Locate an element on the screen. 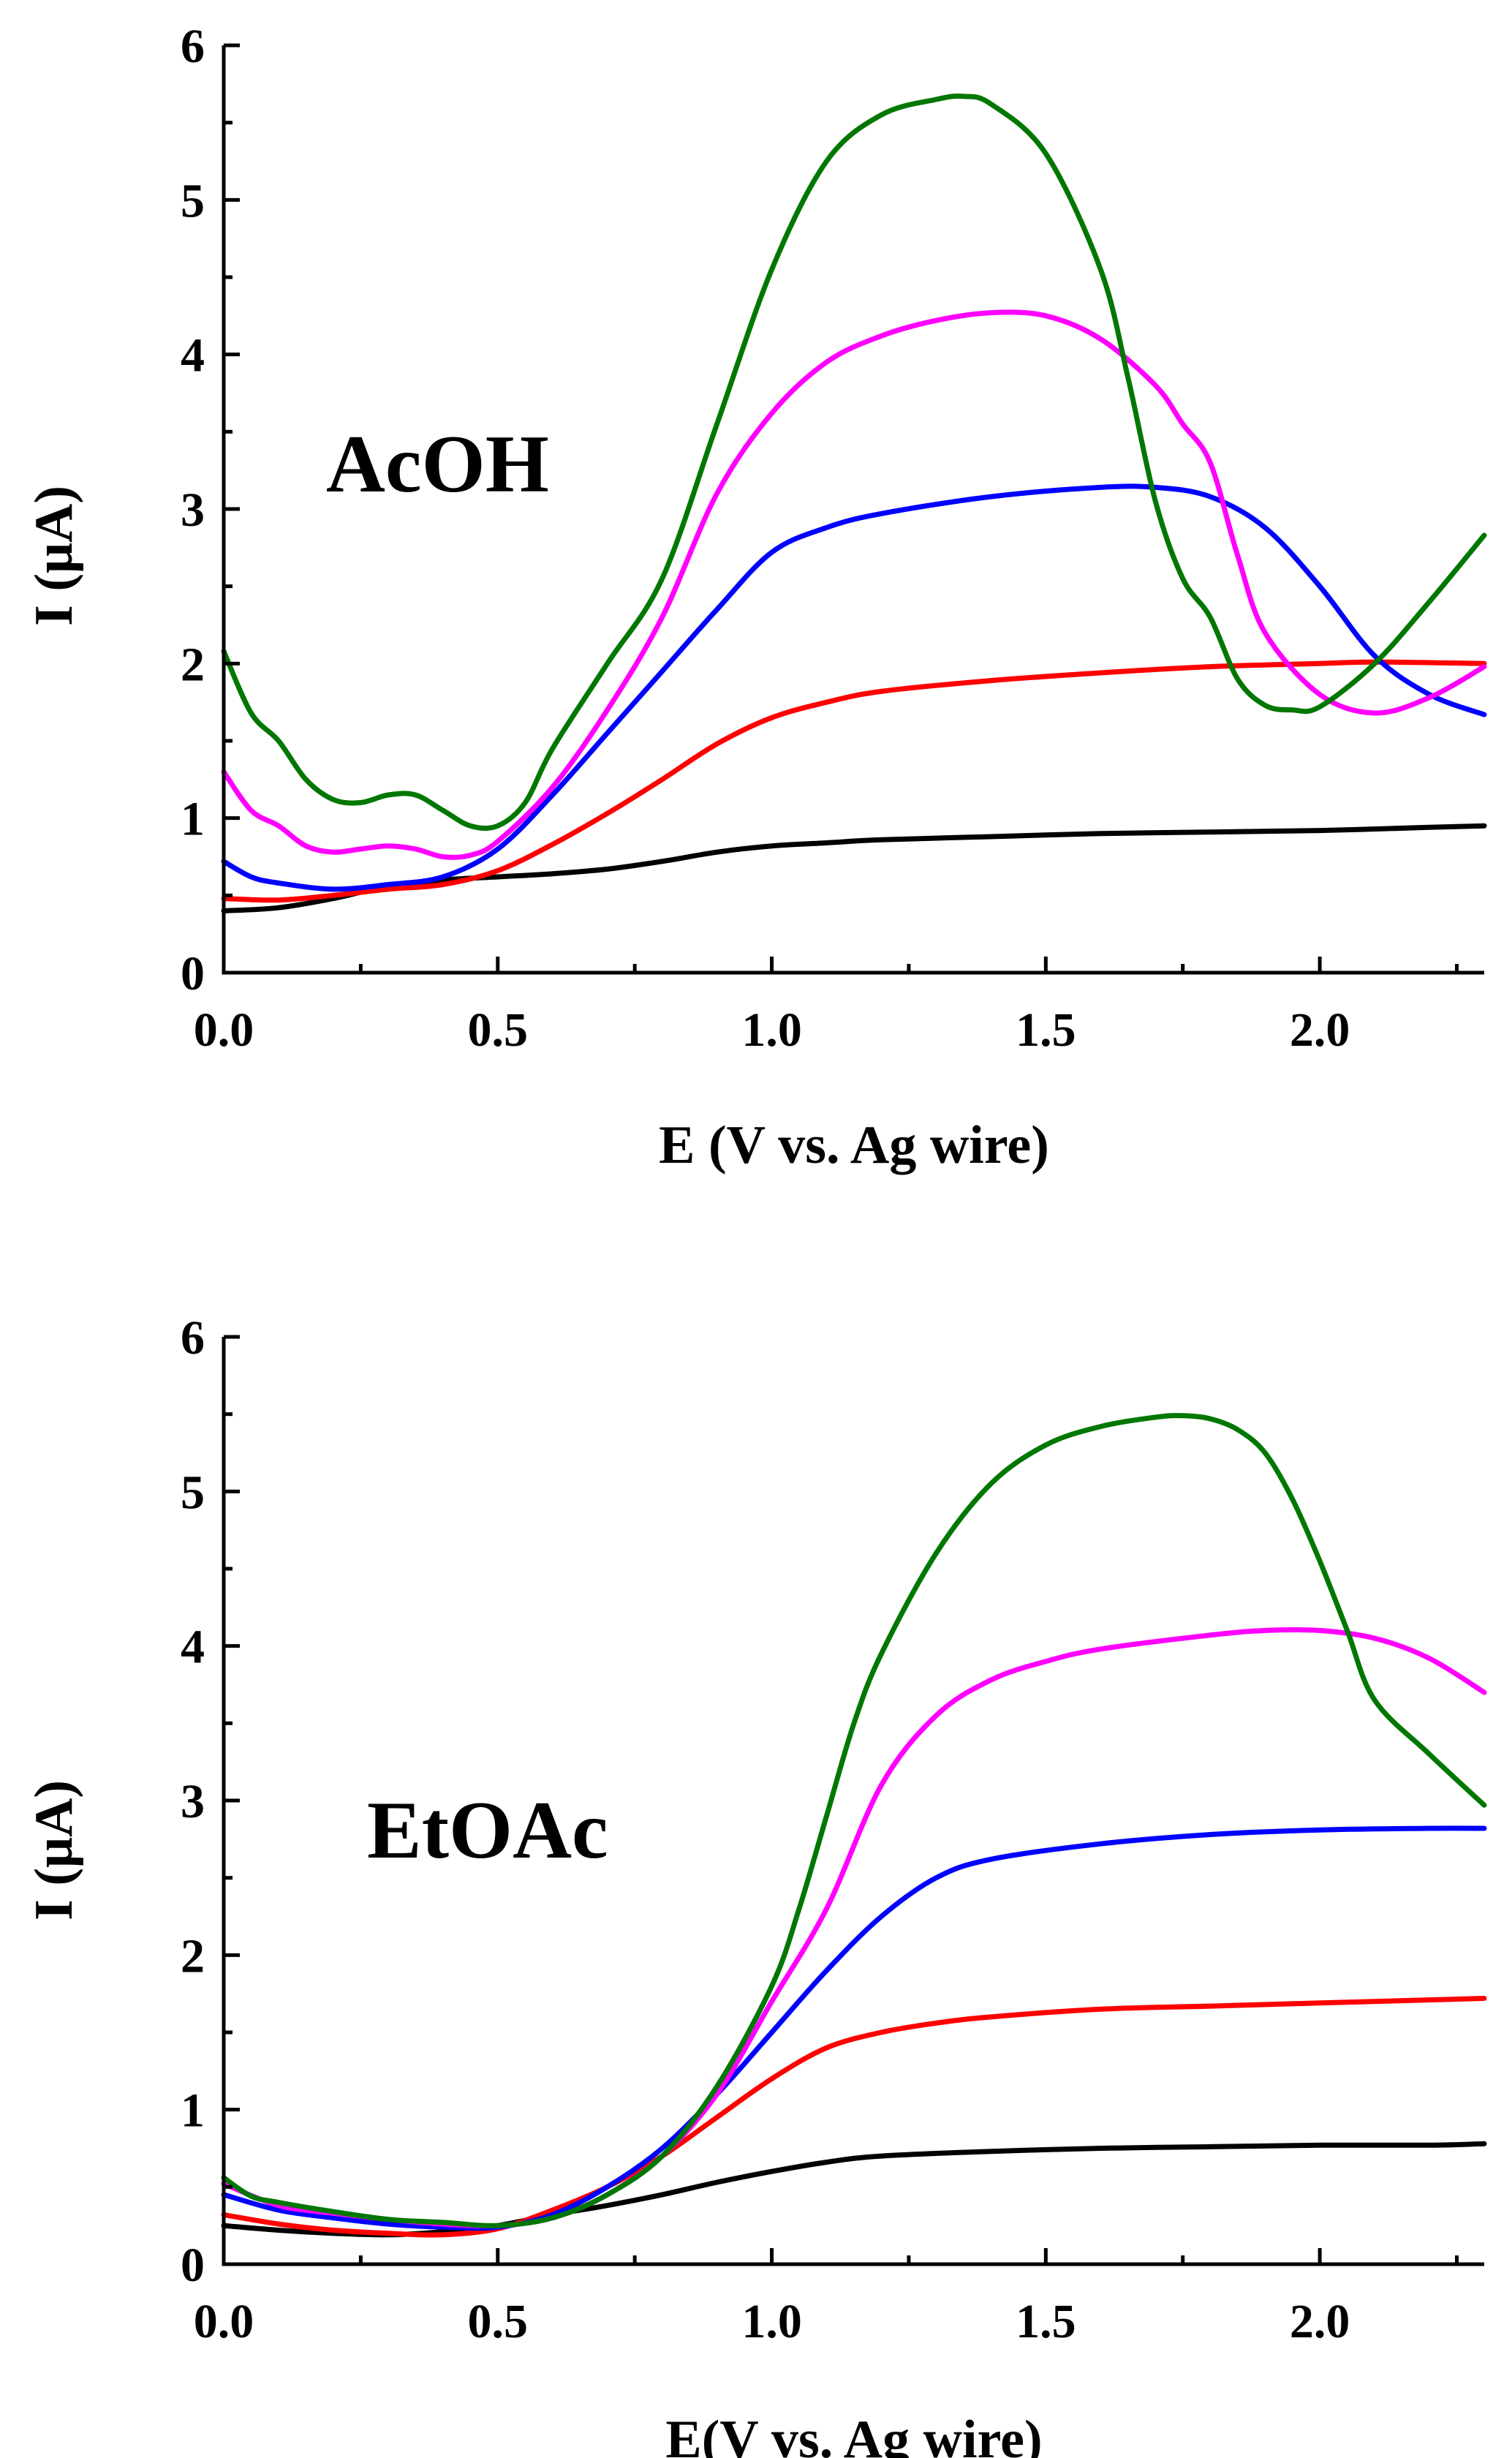  series-line-black is located at coordinates (854, 868).